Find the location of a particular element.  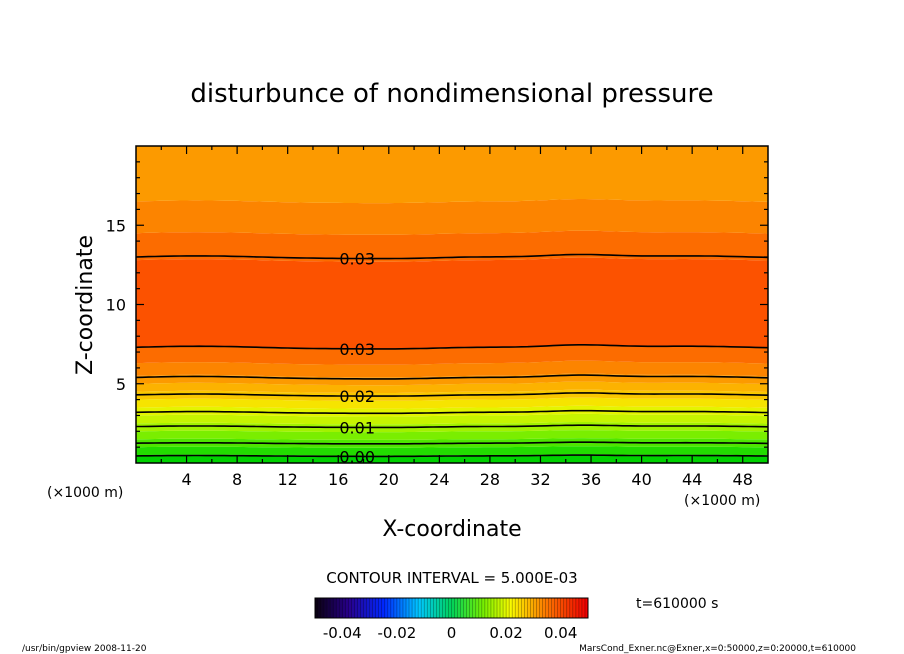

x-tick-label: 40 is located at coordinates (641, 479).